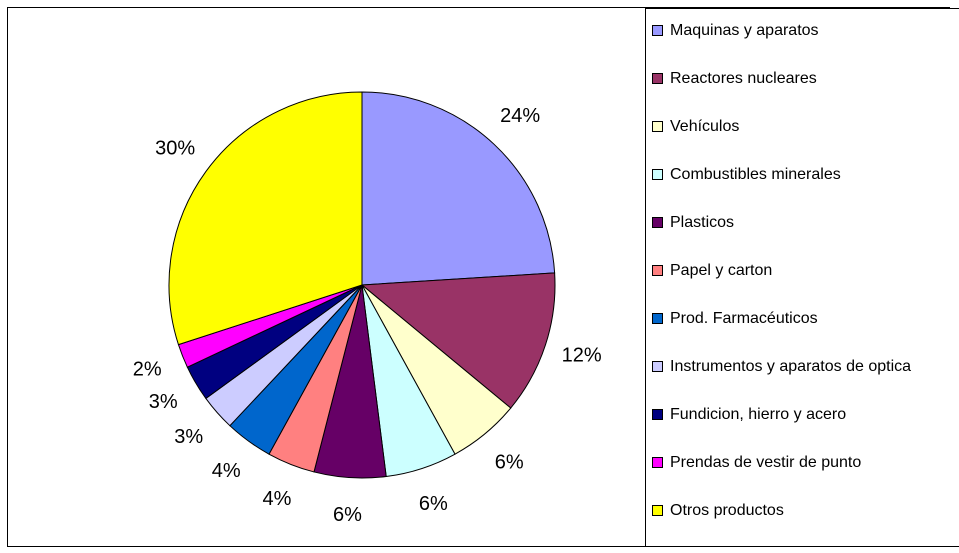 Image resolution: width=959 pixels, height=553 pixels. I want to click on data-label: 12%, so click(582, 356).